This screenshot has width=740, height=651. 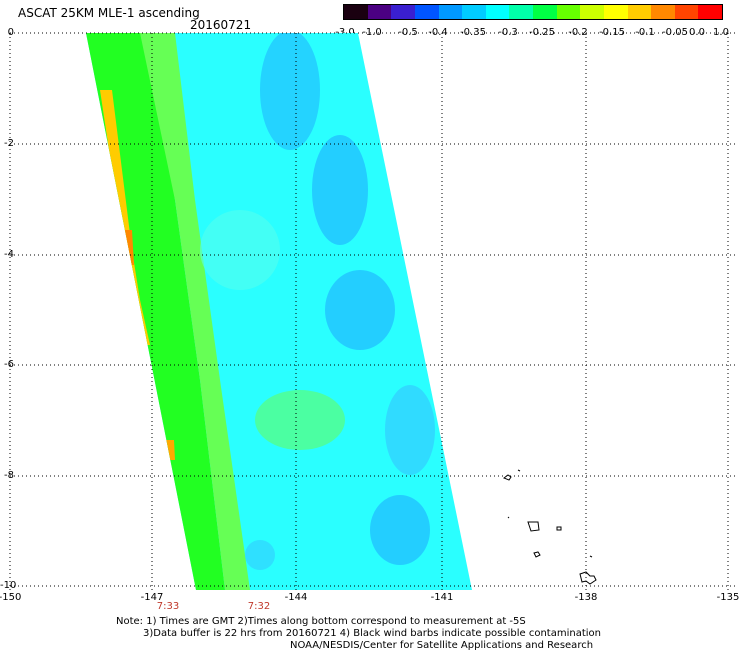 I want to click on color-scale-label: -0.3, so click(x=508, y=32).